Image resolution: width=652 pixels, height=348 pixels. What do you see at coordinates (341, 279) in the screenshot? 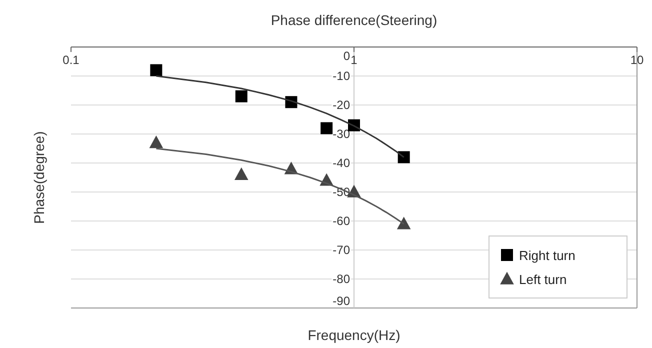
I see `y-tick-label: -80` at bounding box center [341, 279].